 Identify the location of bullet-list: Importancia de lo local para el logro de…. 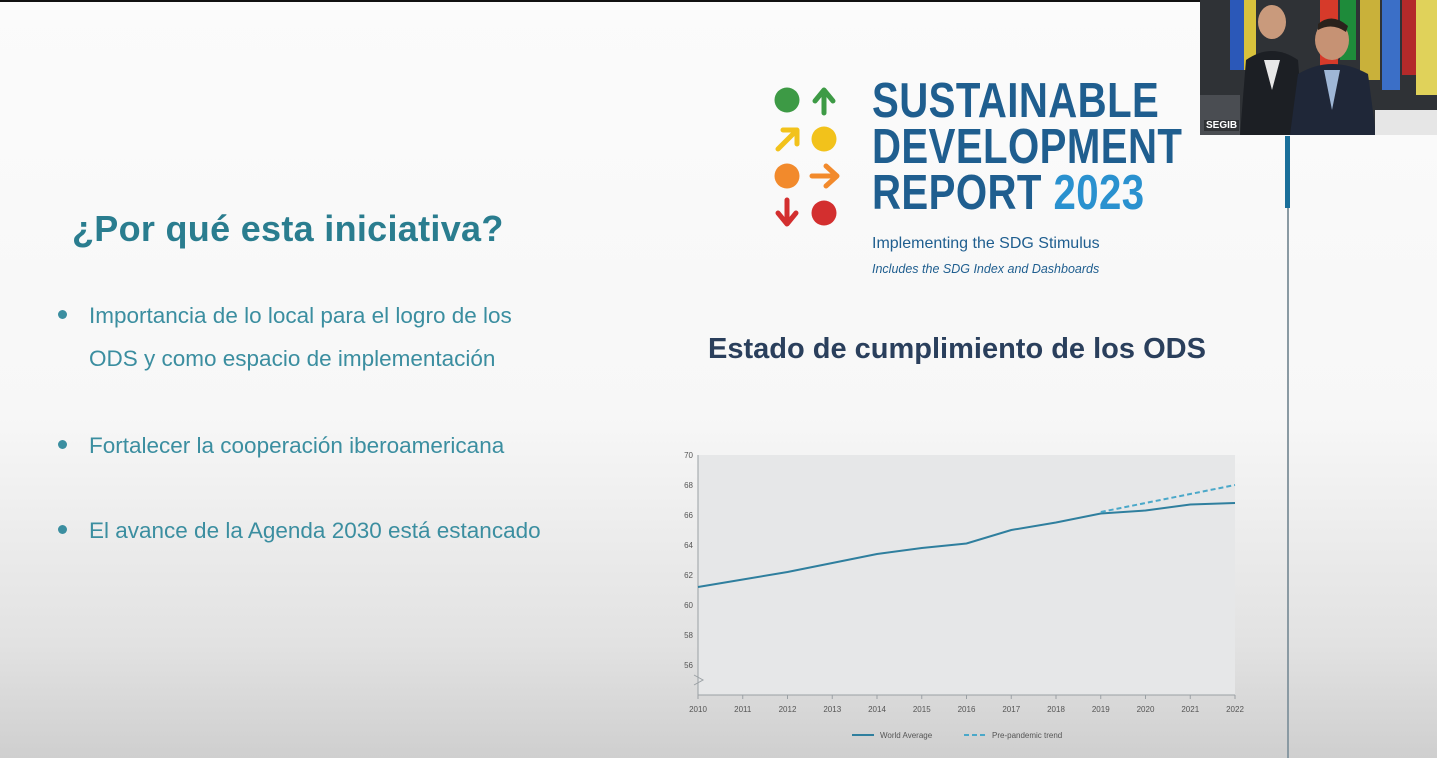
(310, 423).